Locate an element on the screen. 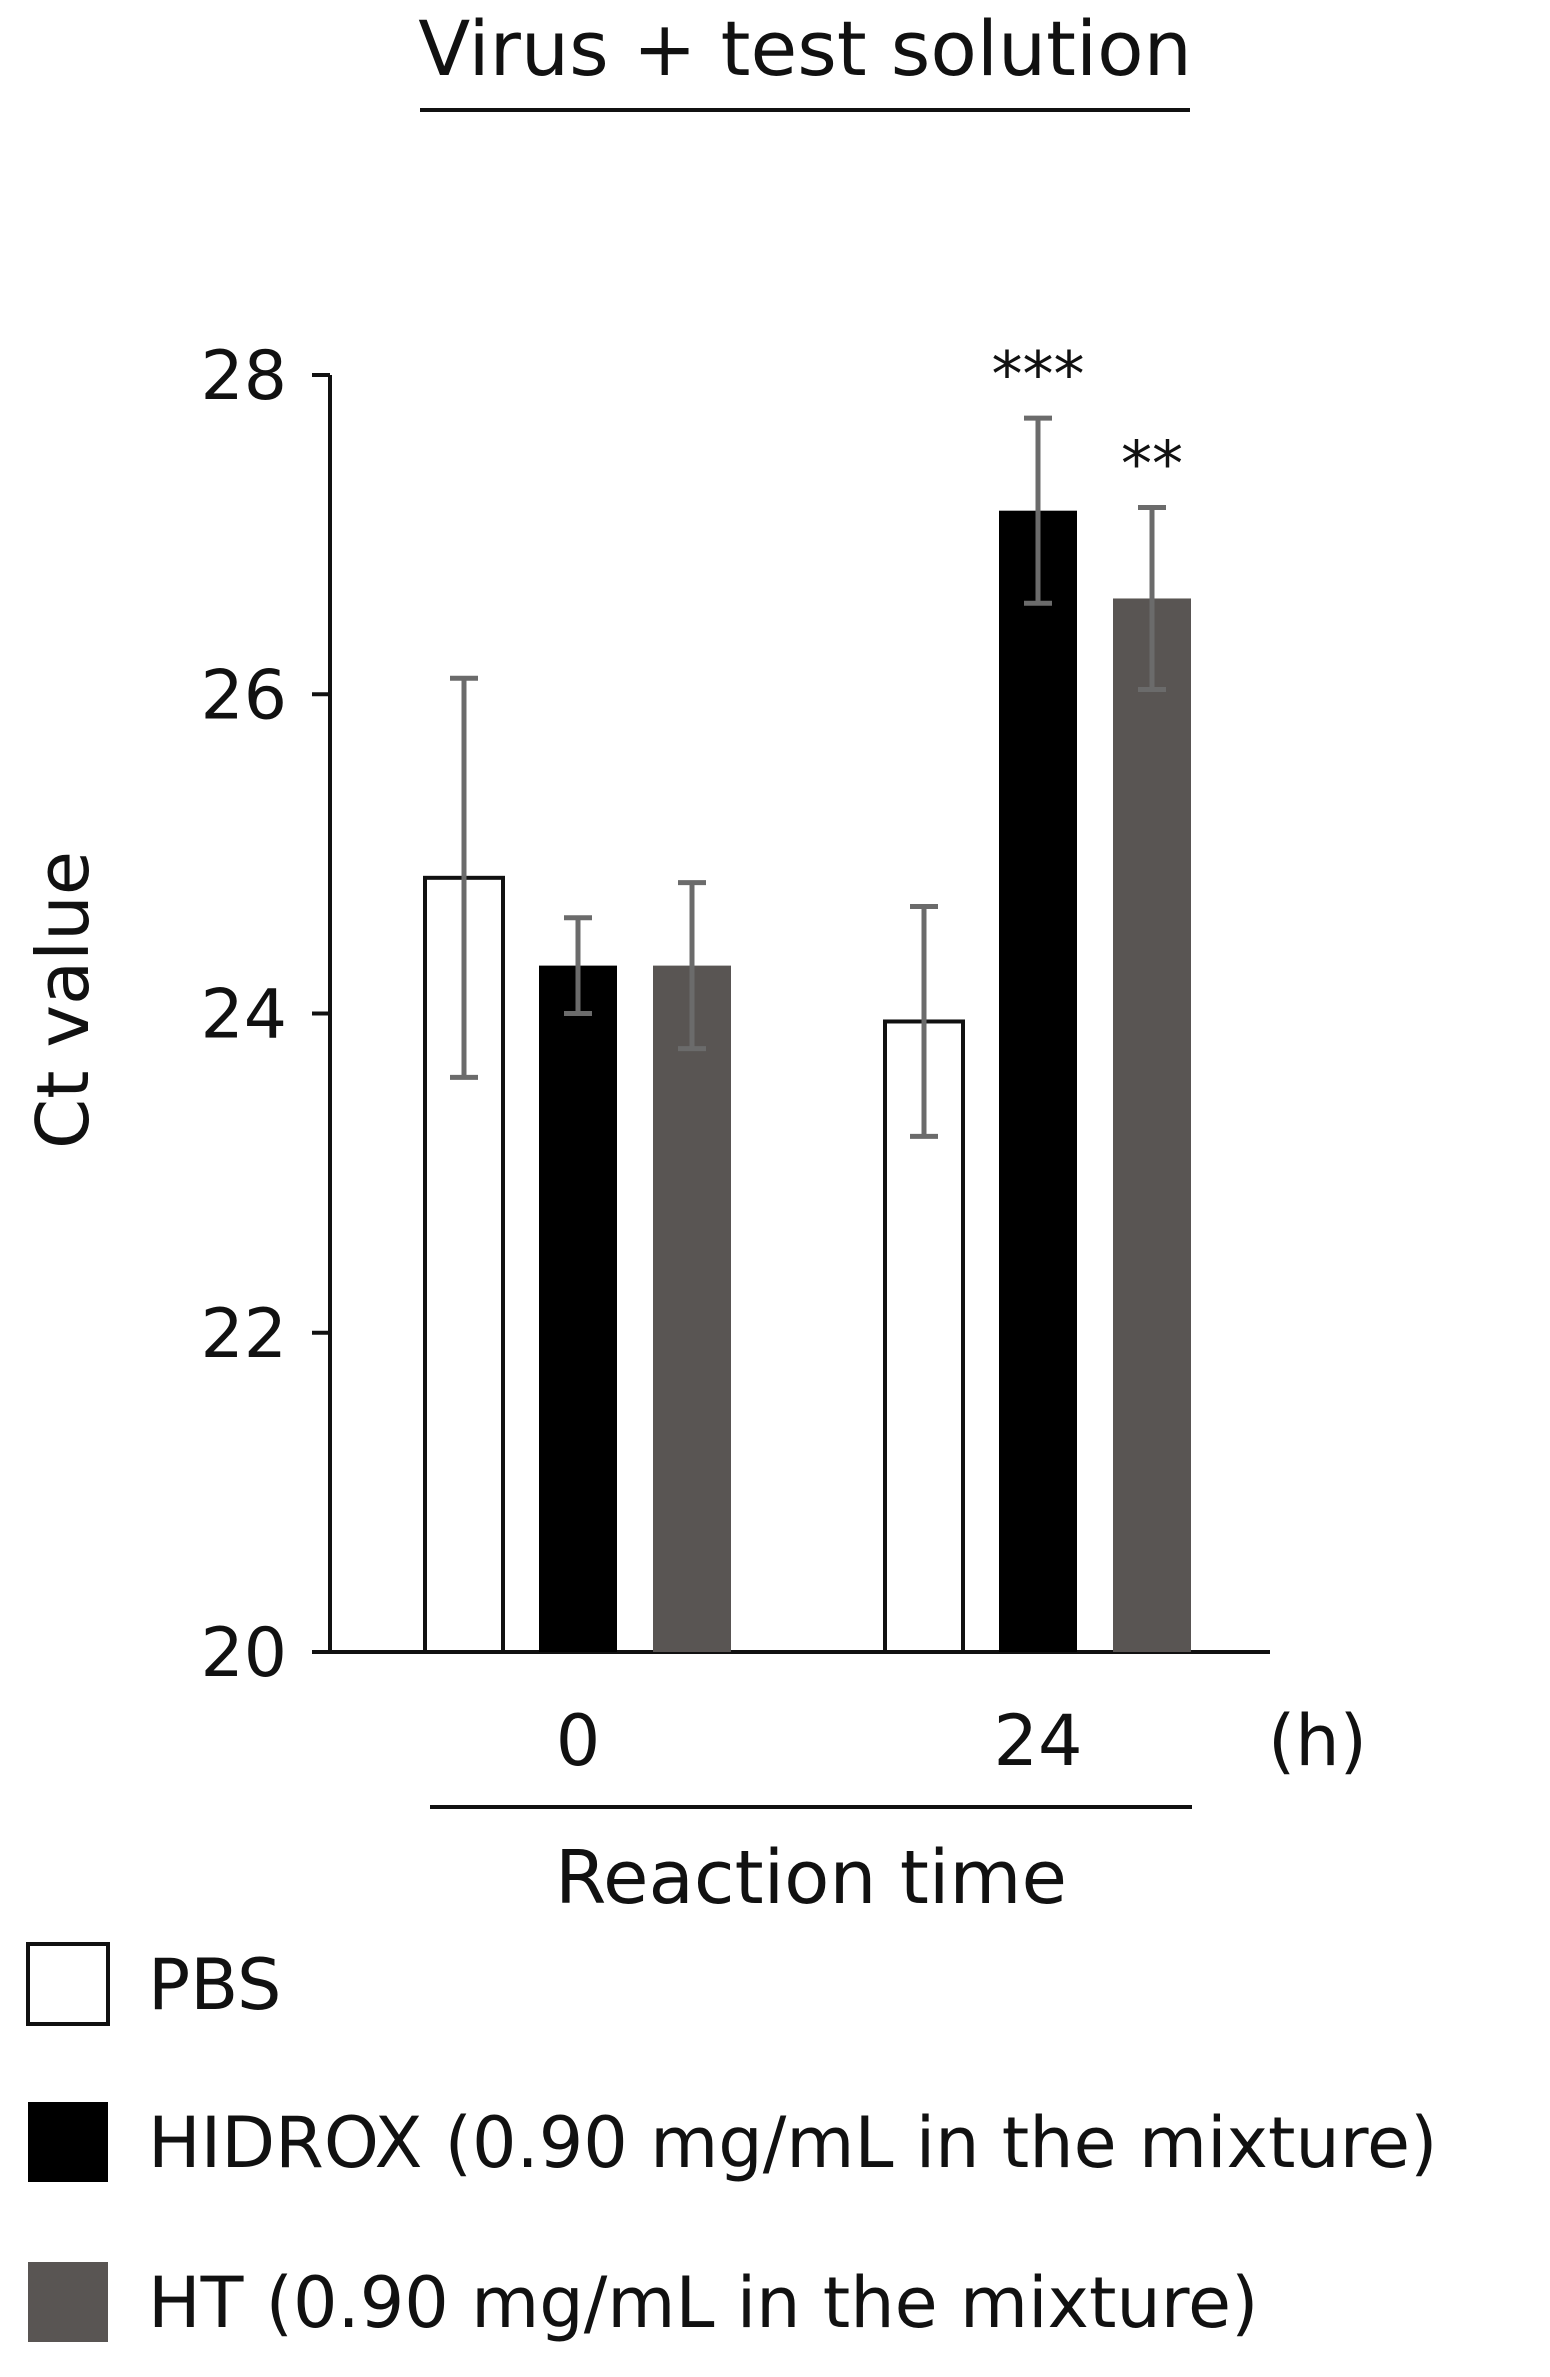  y-tick-label: 20 is located at coordinates (243, 1653).